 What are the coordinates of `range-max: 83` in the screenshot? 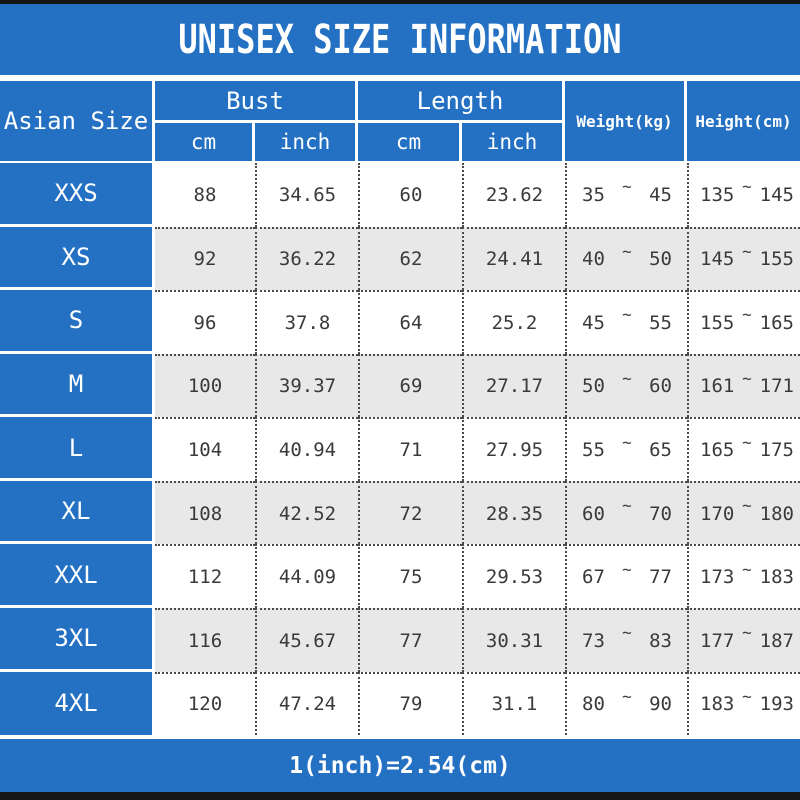 It's located at (660, 640).